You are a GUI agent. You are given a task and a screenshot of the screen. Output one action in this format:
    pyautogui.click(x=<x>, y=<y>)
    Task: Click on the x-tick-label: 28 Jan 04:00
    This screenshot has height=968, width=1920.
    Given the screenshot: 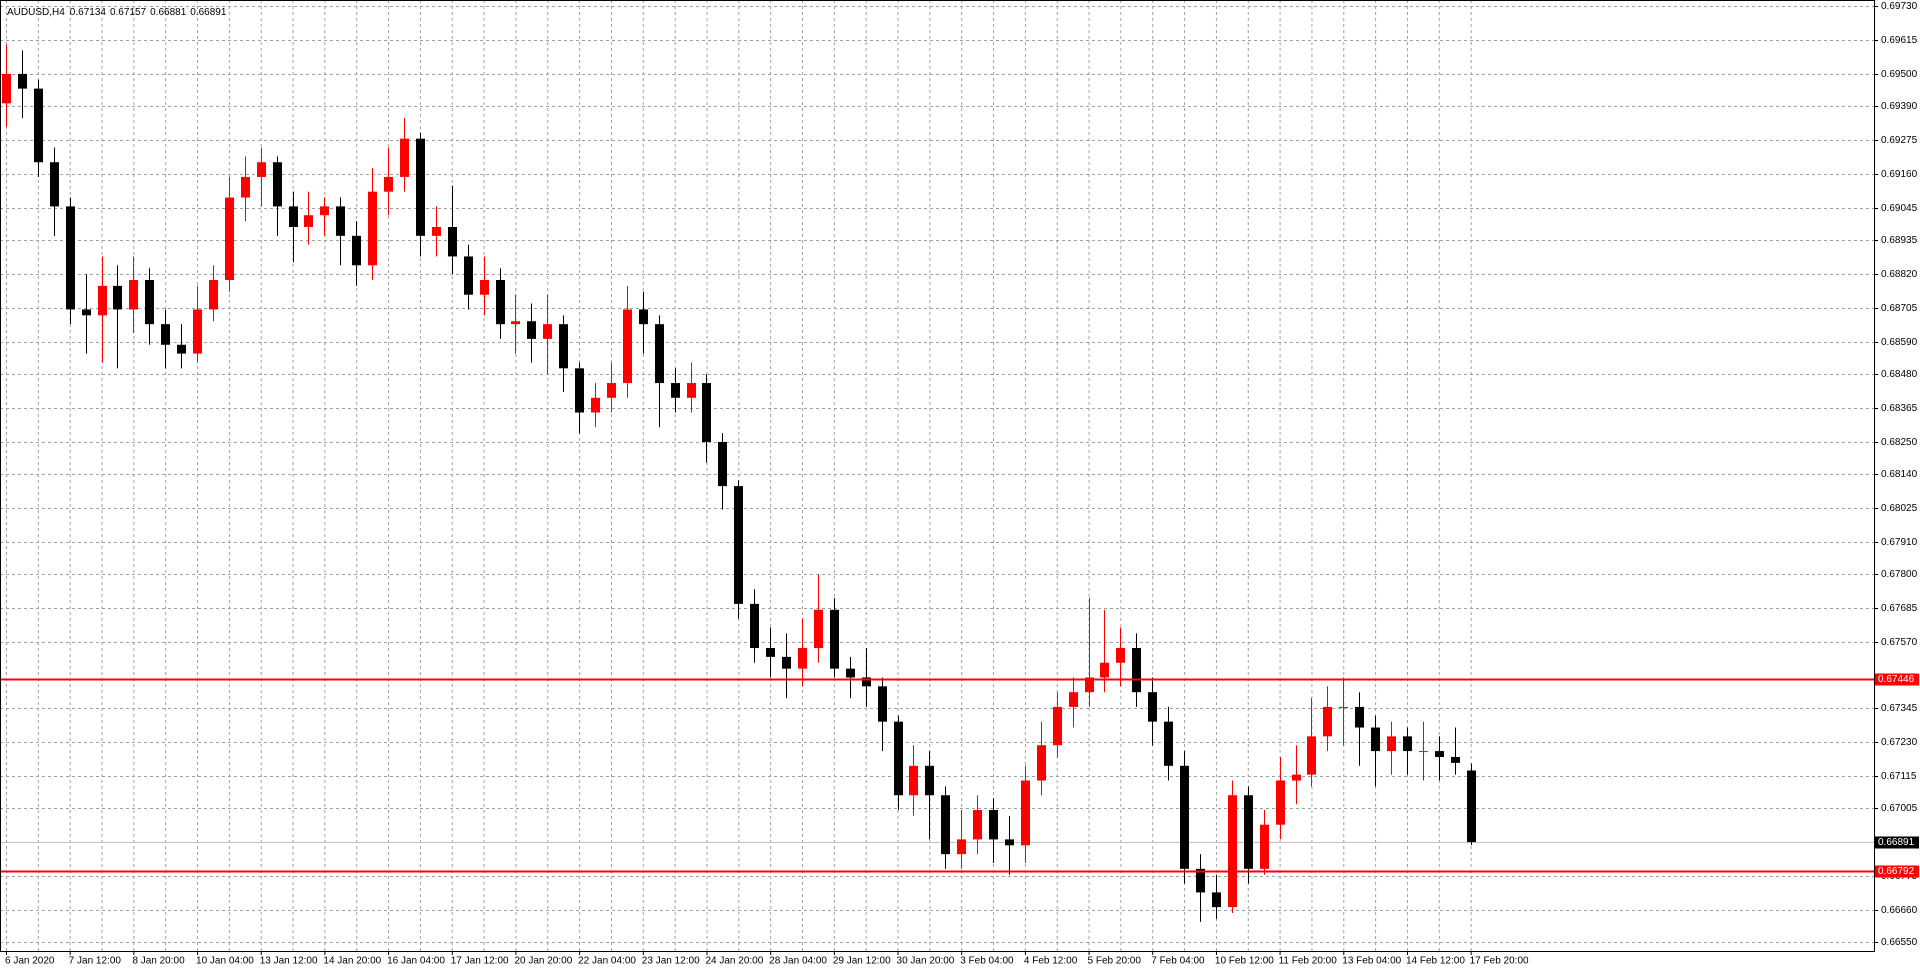 What is the action you would take?
    pyautogui.click(x=798, y=961)
    